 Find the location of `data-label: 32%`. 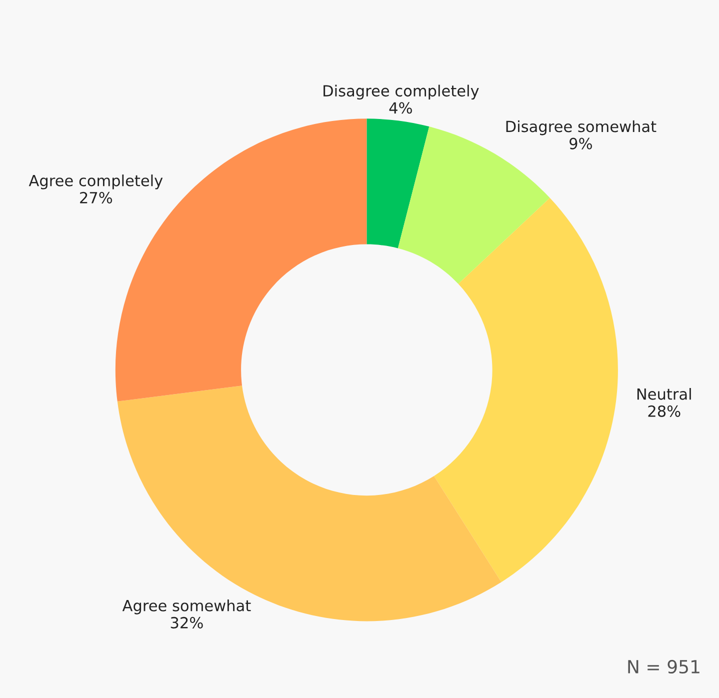

data-label: 32% is located at coordinates (186, 622).